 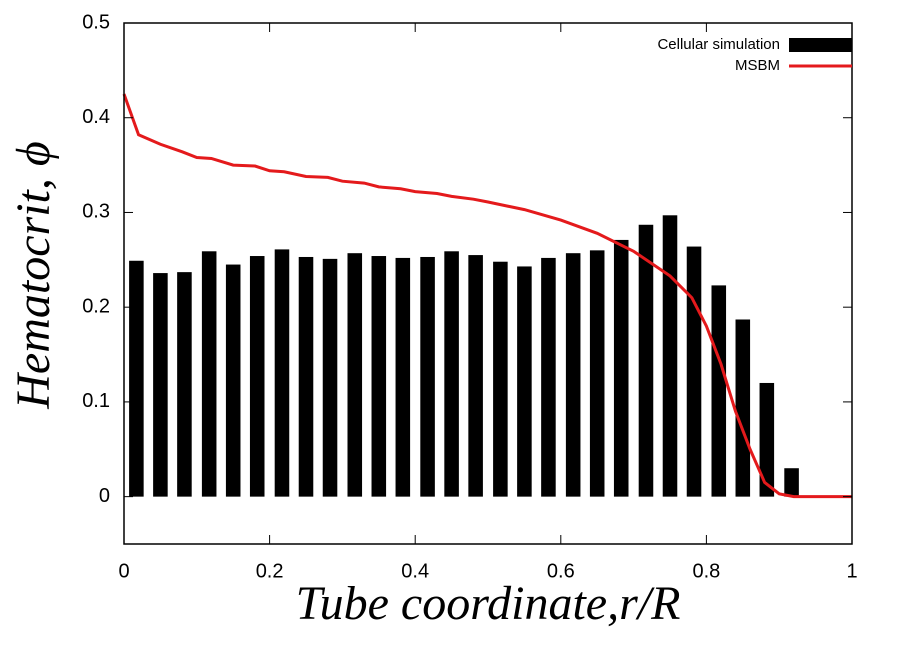 What do you see at coordinates (96, 401) in the screenshot?
I see `y-tick-label: 0.1` at bounding box center [96, 401].